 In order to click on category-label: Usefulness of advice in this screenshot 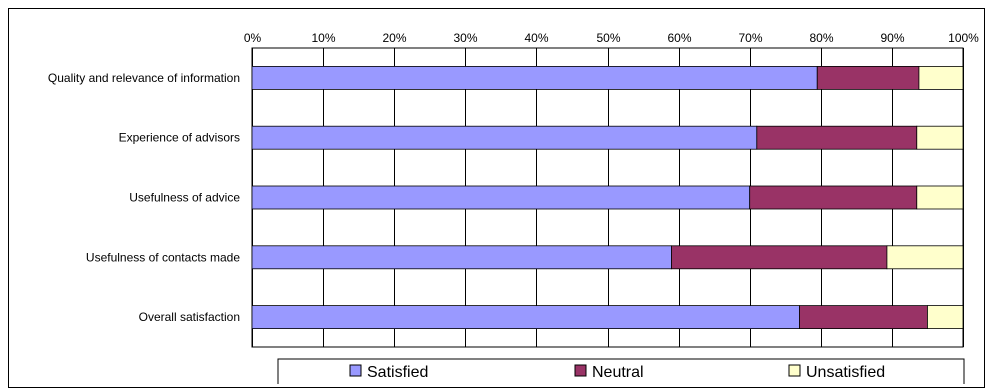, I will do `click(184, 198)`.